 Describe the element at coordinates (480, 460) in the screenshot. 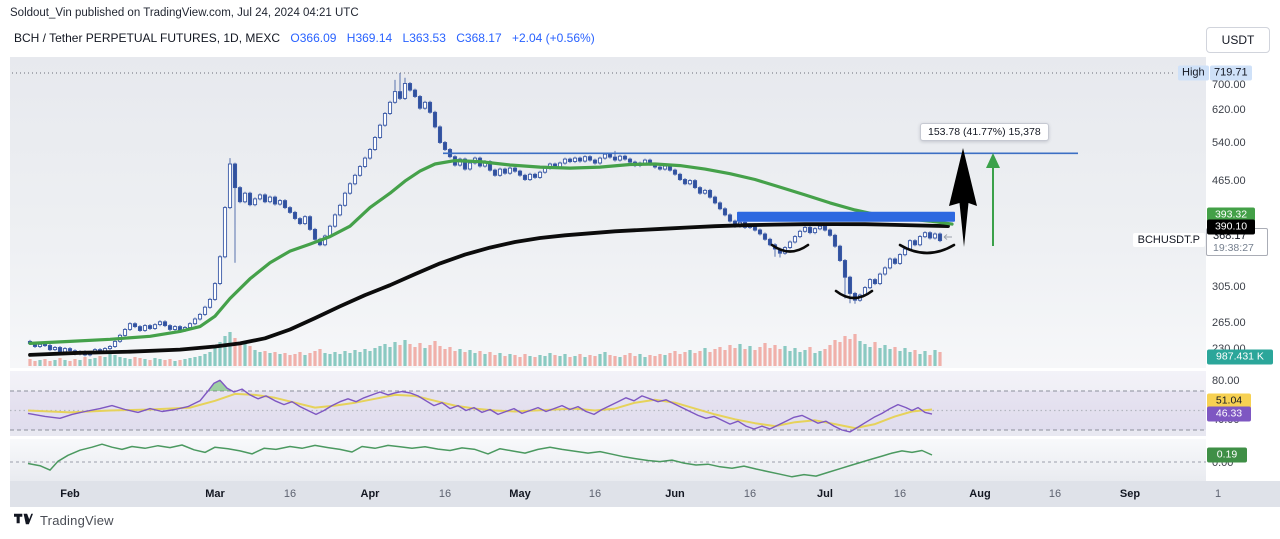

I see `oscillator-line` at that location.